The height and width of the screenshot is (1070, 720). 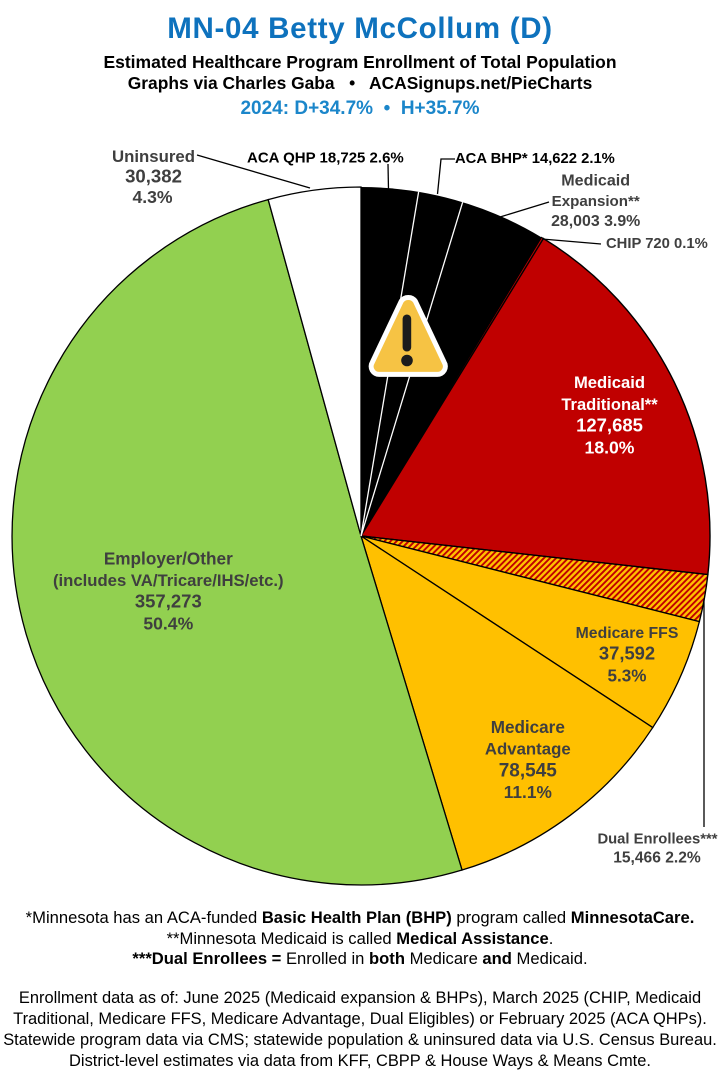 I want to click on svg-text: CHIP 720 0.1%, so click(x=657, y=244).